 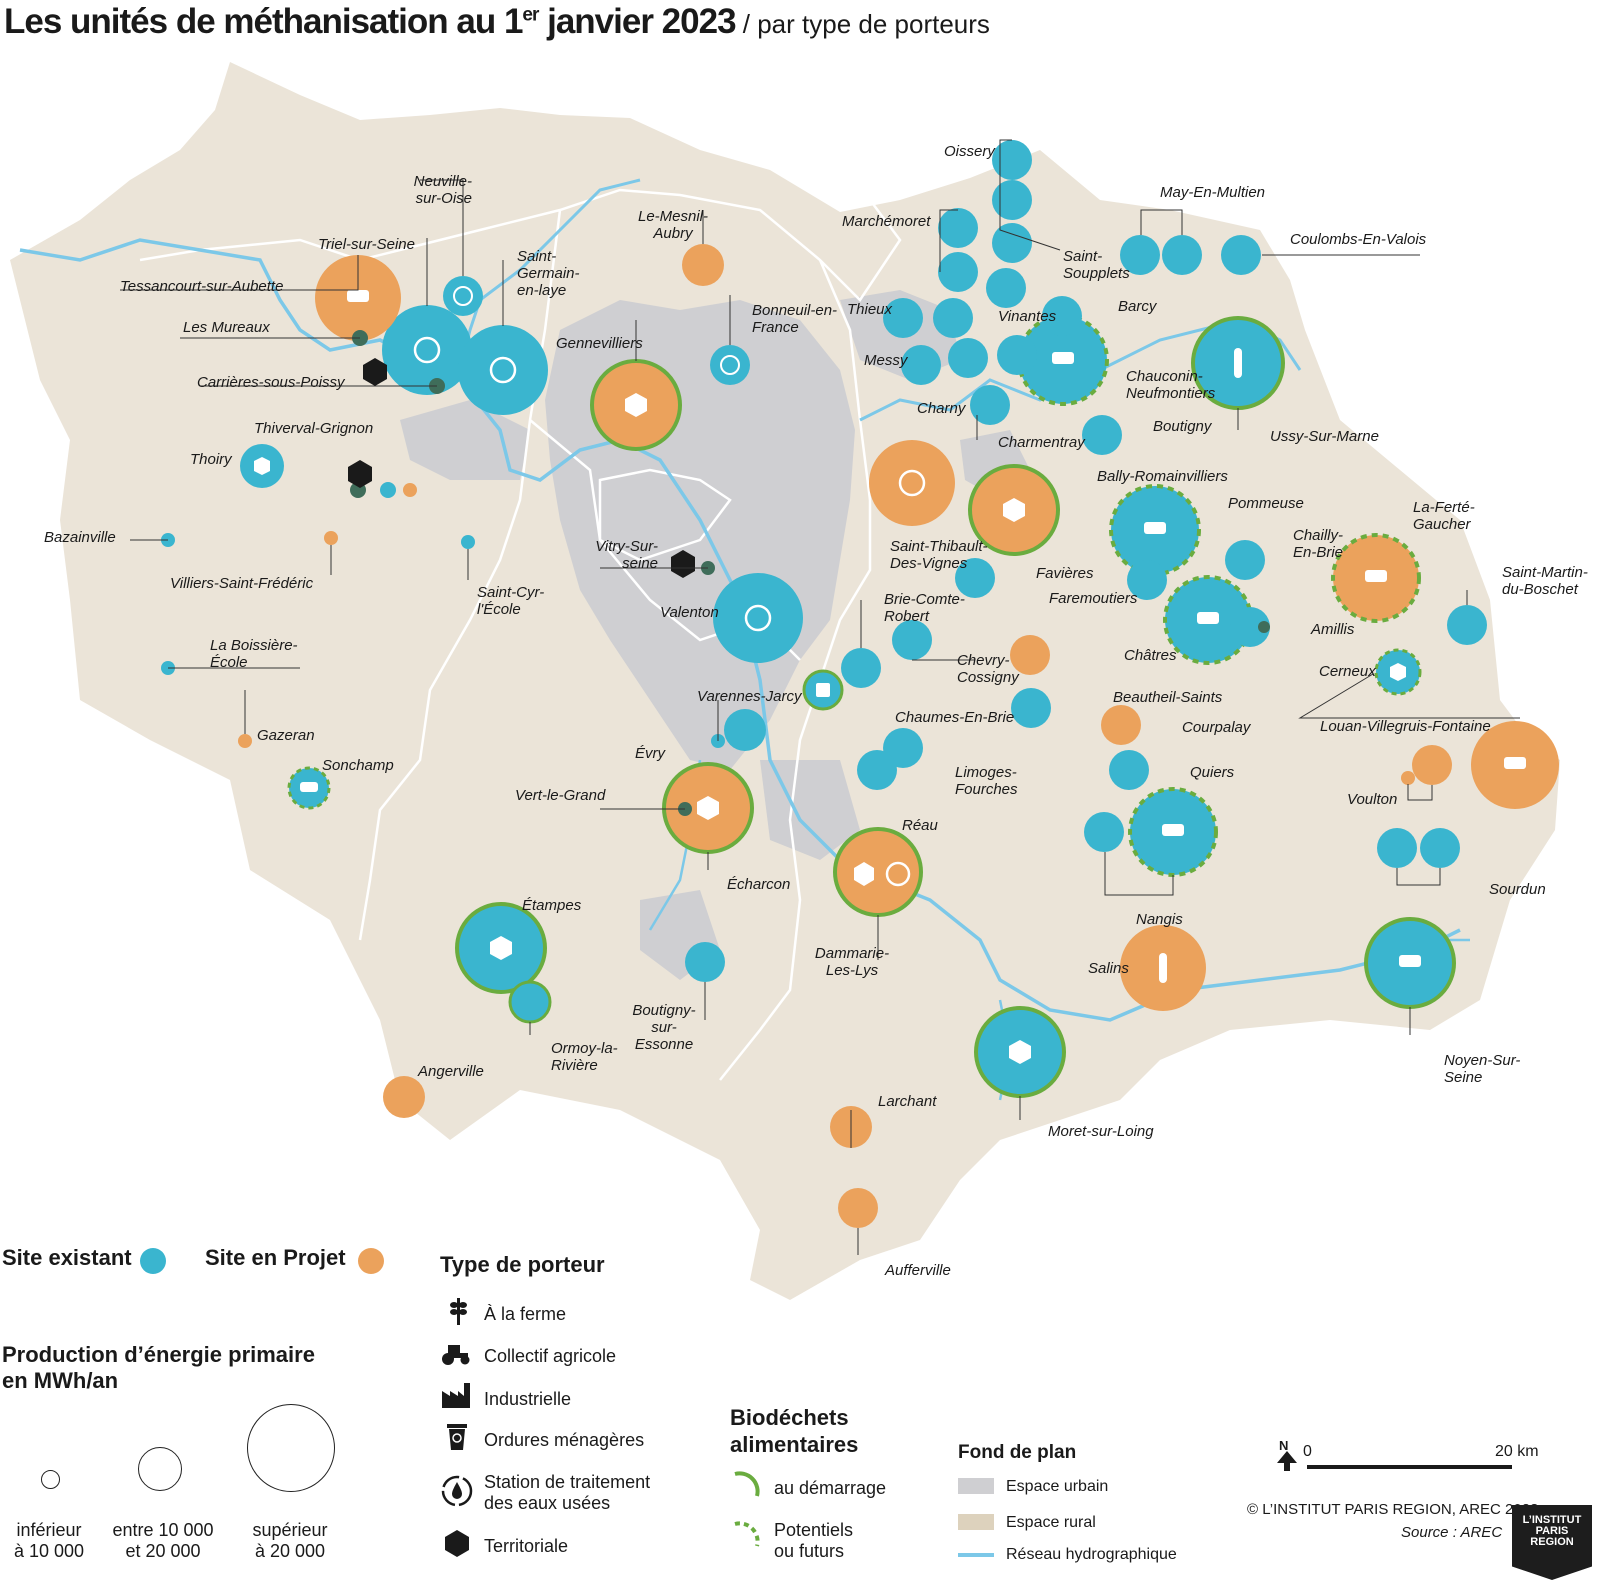 What do you see at coordinates (1101, 1131) in the screenshot?
I see `label-moret: Moret-sur-Loing` at bounding box center [1101, 1131].